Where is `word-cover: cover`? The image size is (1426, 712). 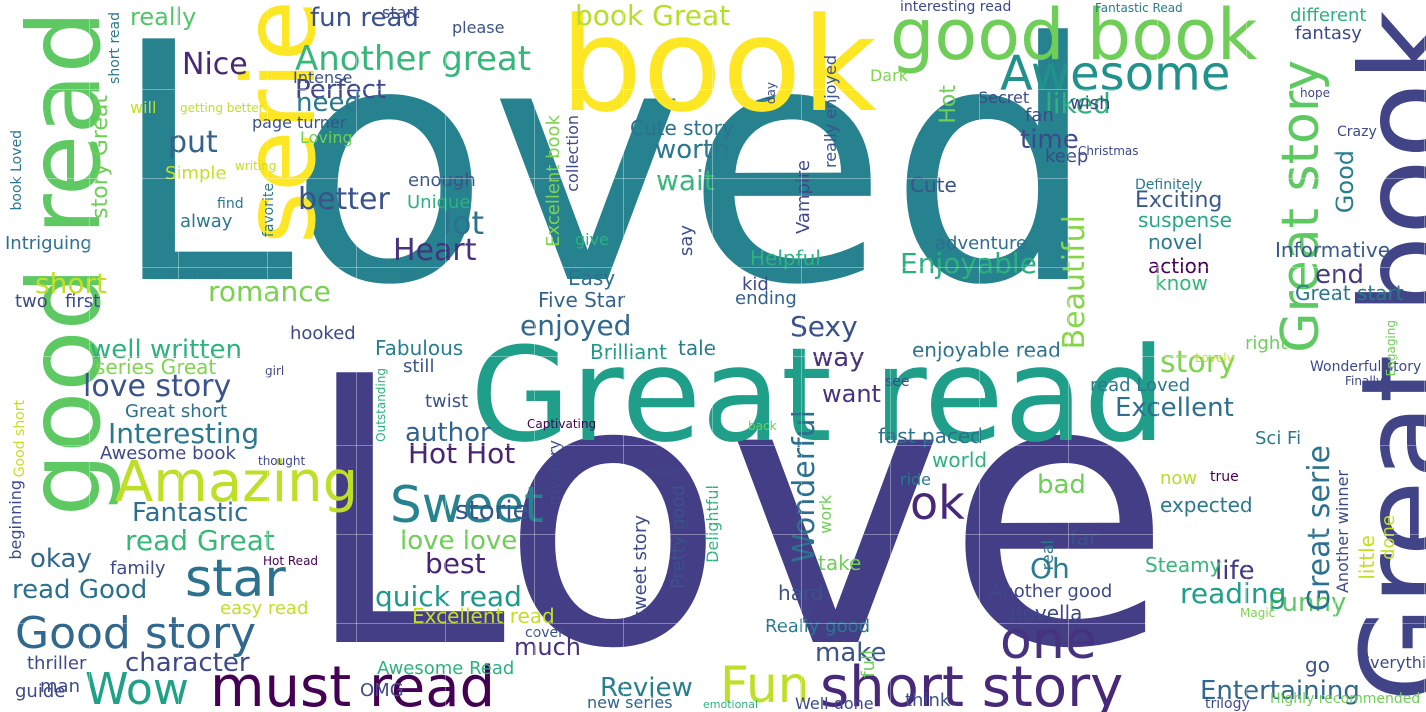 word-cover: cover is located at coordinates (544, 633).